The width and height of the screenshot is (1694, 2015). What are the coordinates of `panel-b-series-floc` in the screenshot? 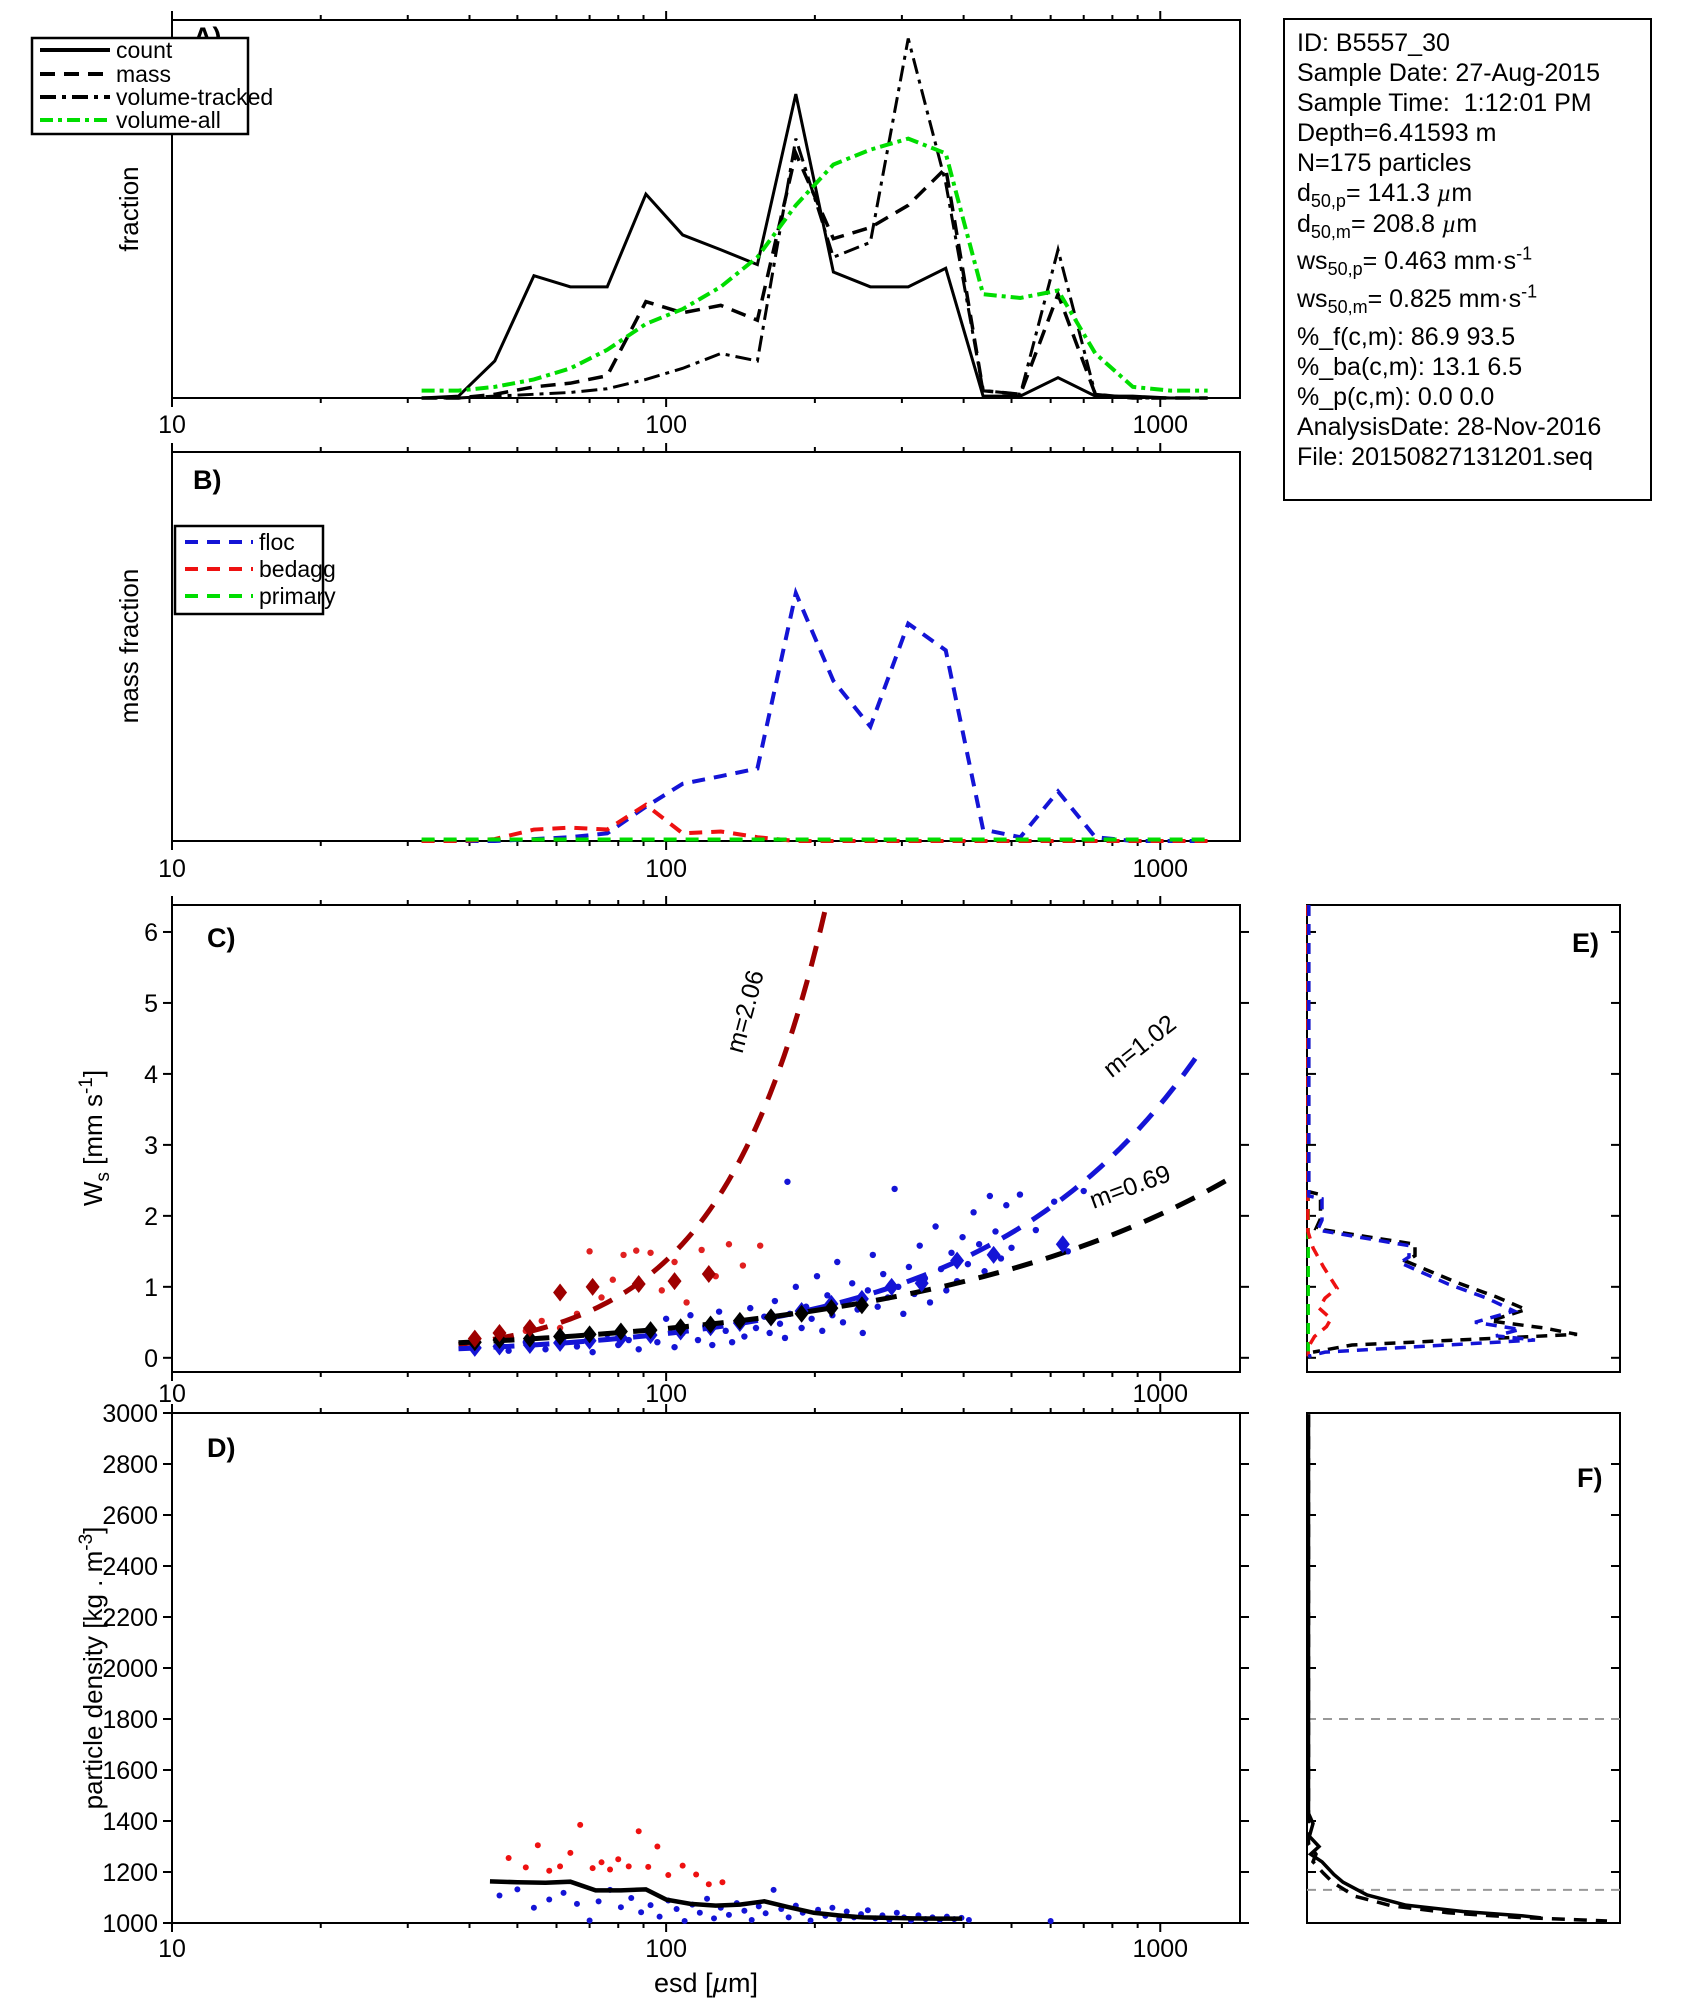 It's located at (814, 714).